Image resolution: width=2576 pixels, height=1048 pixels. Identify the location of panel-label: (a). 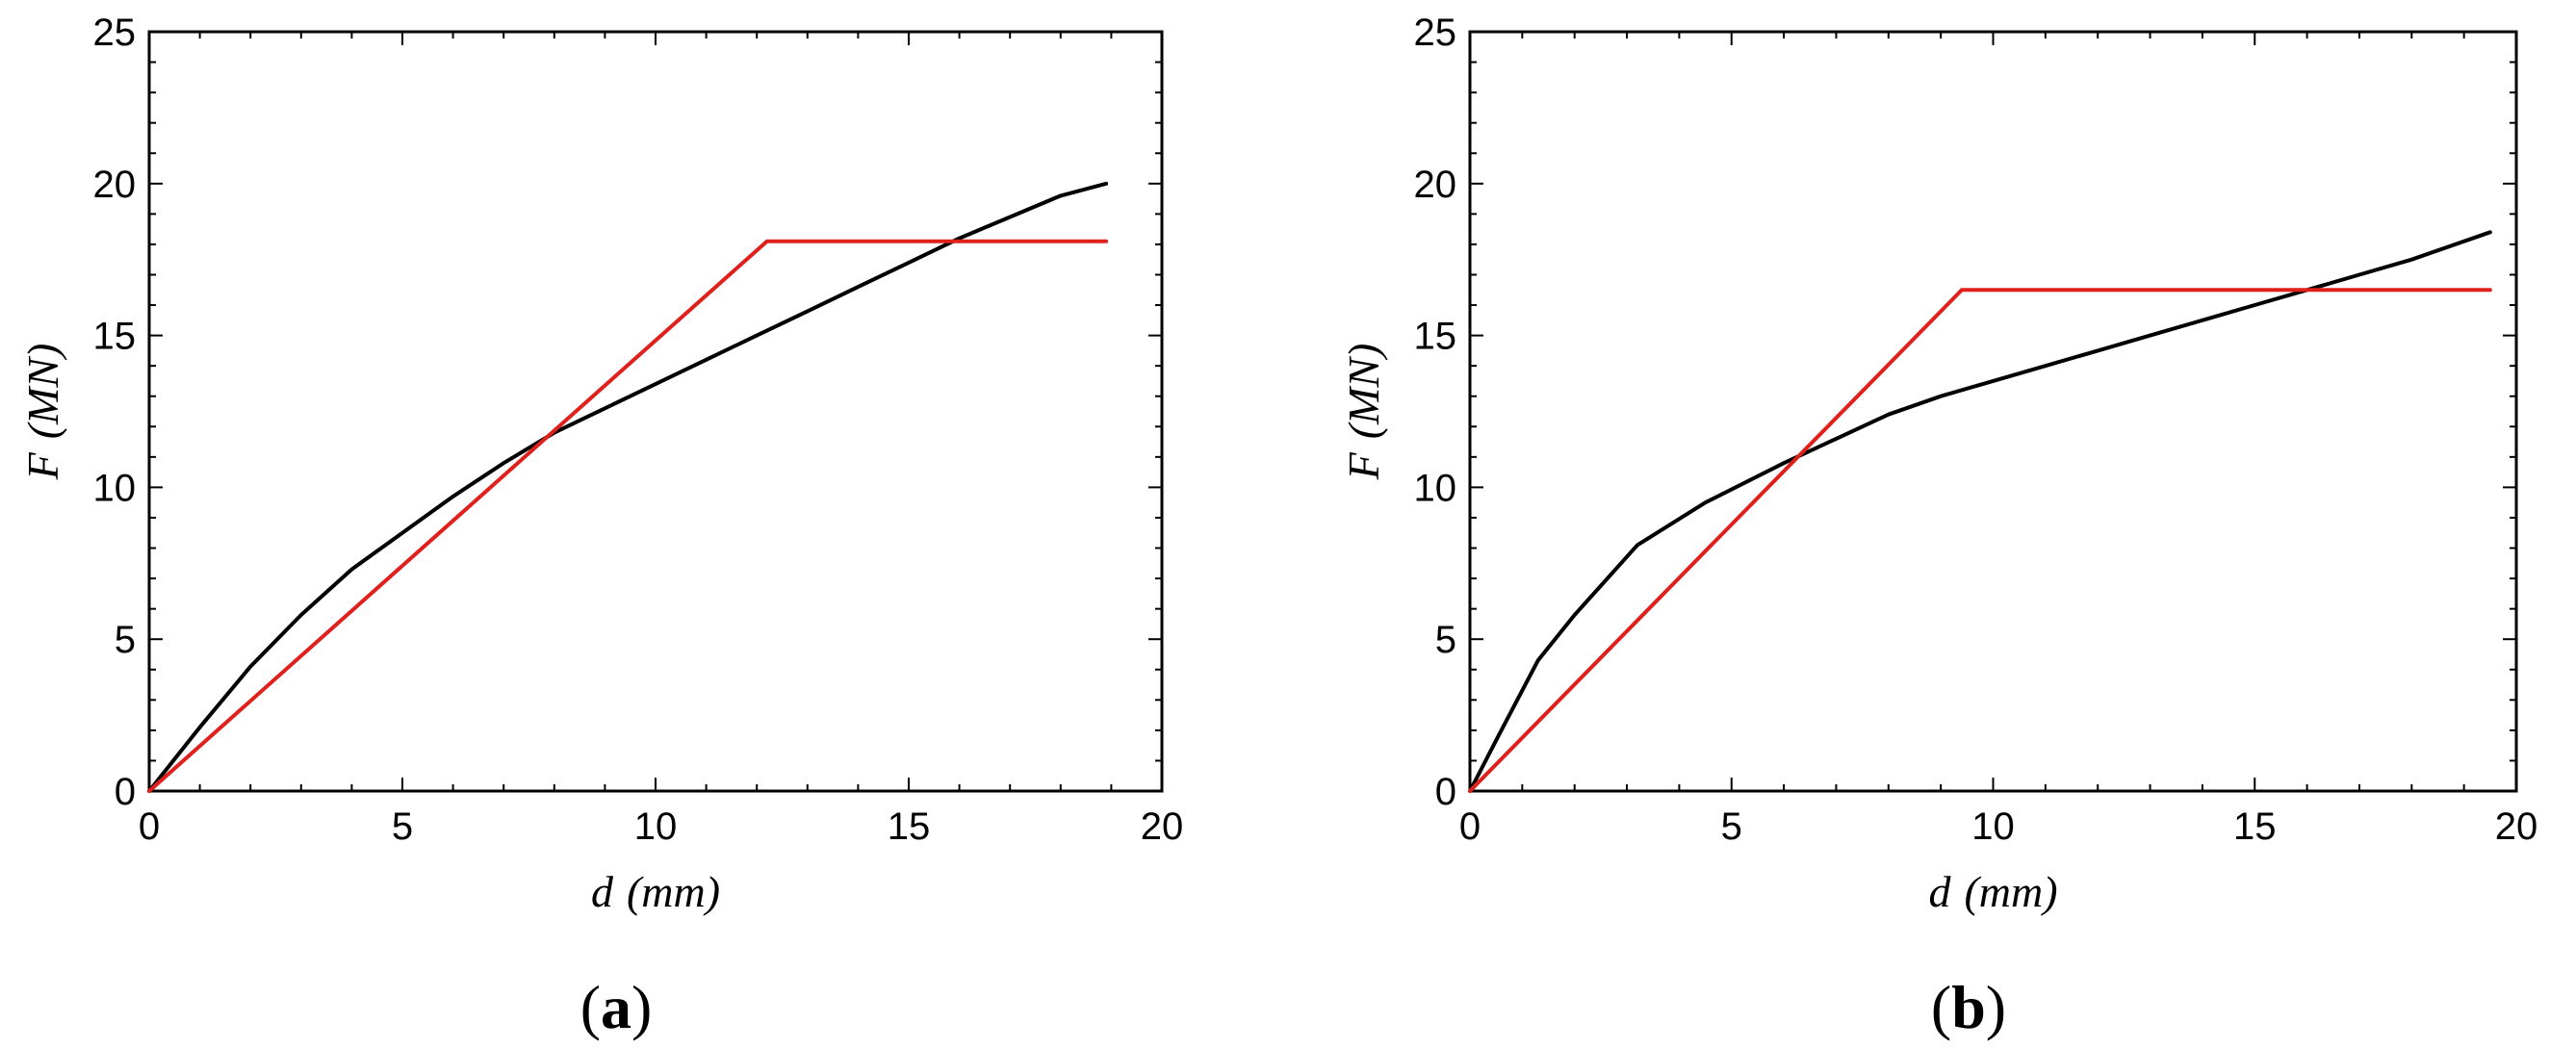
(616, 1007).